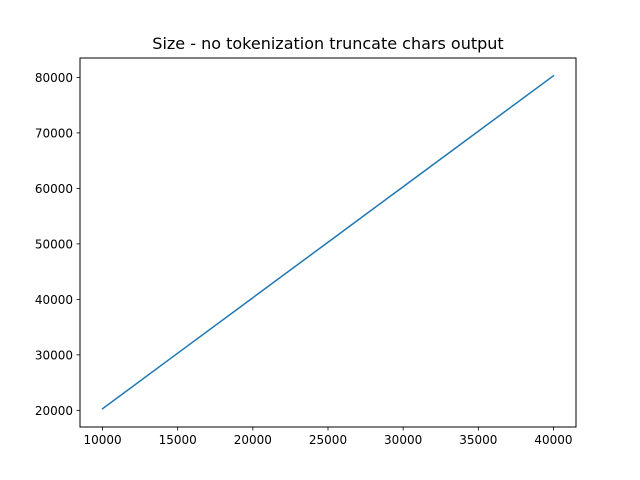 The width and height of the screenshot is (640, 480). Describe the element at coordinates (54, 133) in the screenshot. I see `y-tick-label: 70000` at that location.